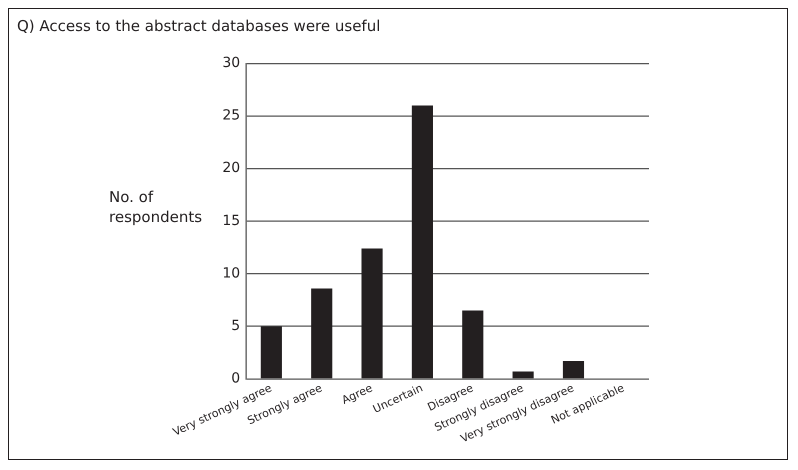 The height and width of the screenshot is (470, 798). I want to click on y-tick-label: 20, so click(231, 168).